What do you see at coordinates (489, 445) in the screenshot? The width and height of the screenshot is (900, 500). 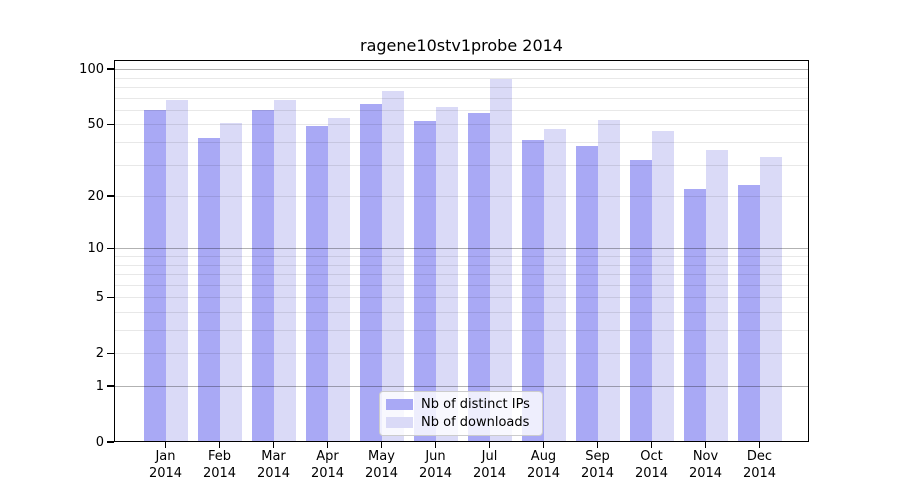 I see `x-tick-jul` at bounding box center [489, 445].